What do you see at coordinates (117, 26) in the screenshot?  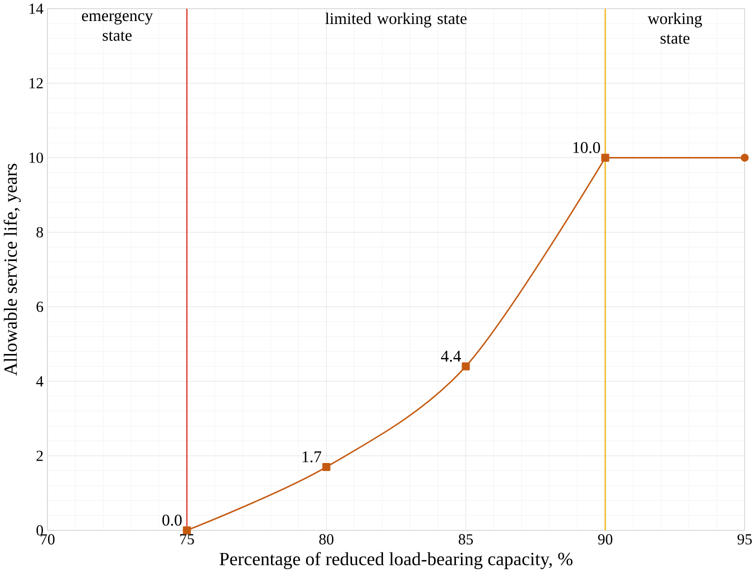 I see `annotation: emergency state` at bounding box center [117, 26].